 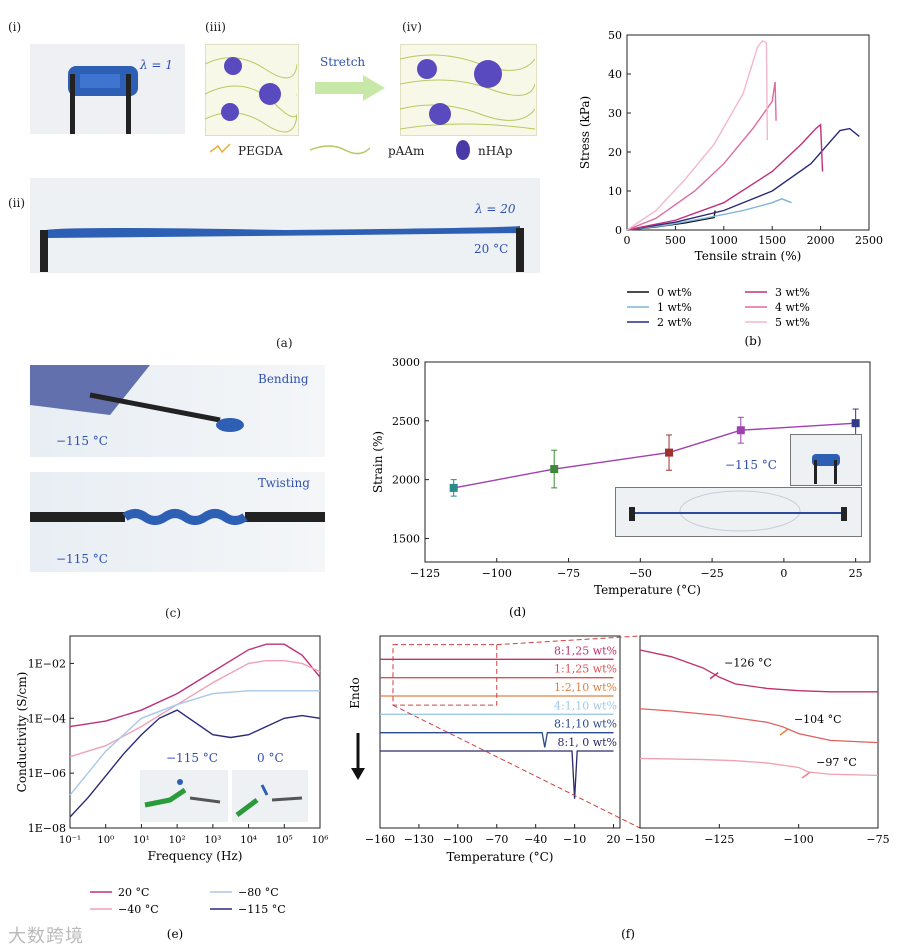 What do you see at coordinates (70, 840) in the screenshot?
I see `x-tick-label: 10⁻¹` at bounding box center [70, 840].